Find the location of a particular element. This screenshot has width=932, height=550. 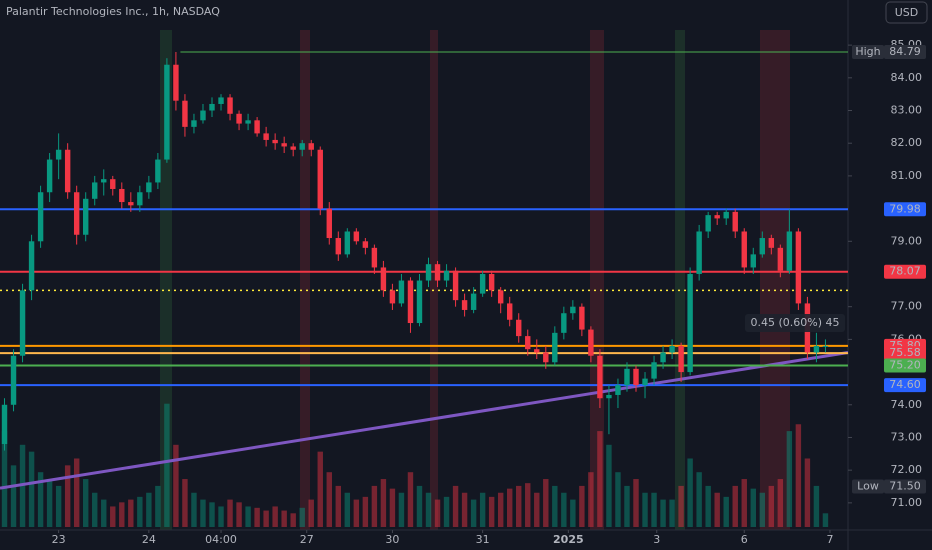

chart-title: Palantir Technologies Inc., 1h, NASDAQ is located at coordinates (113, 11).